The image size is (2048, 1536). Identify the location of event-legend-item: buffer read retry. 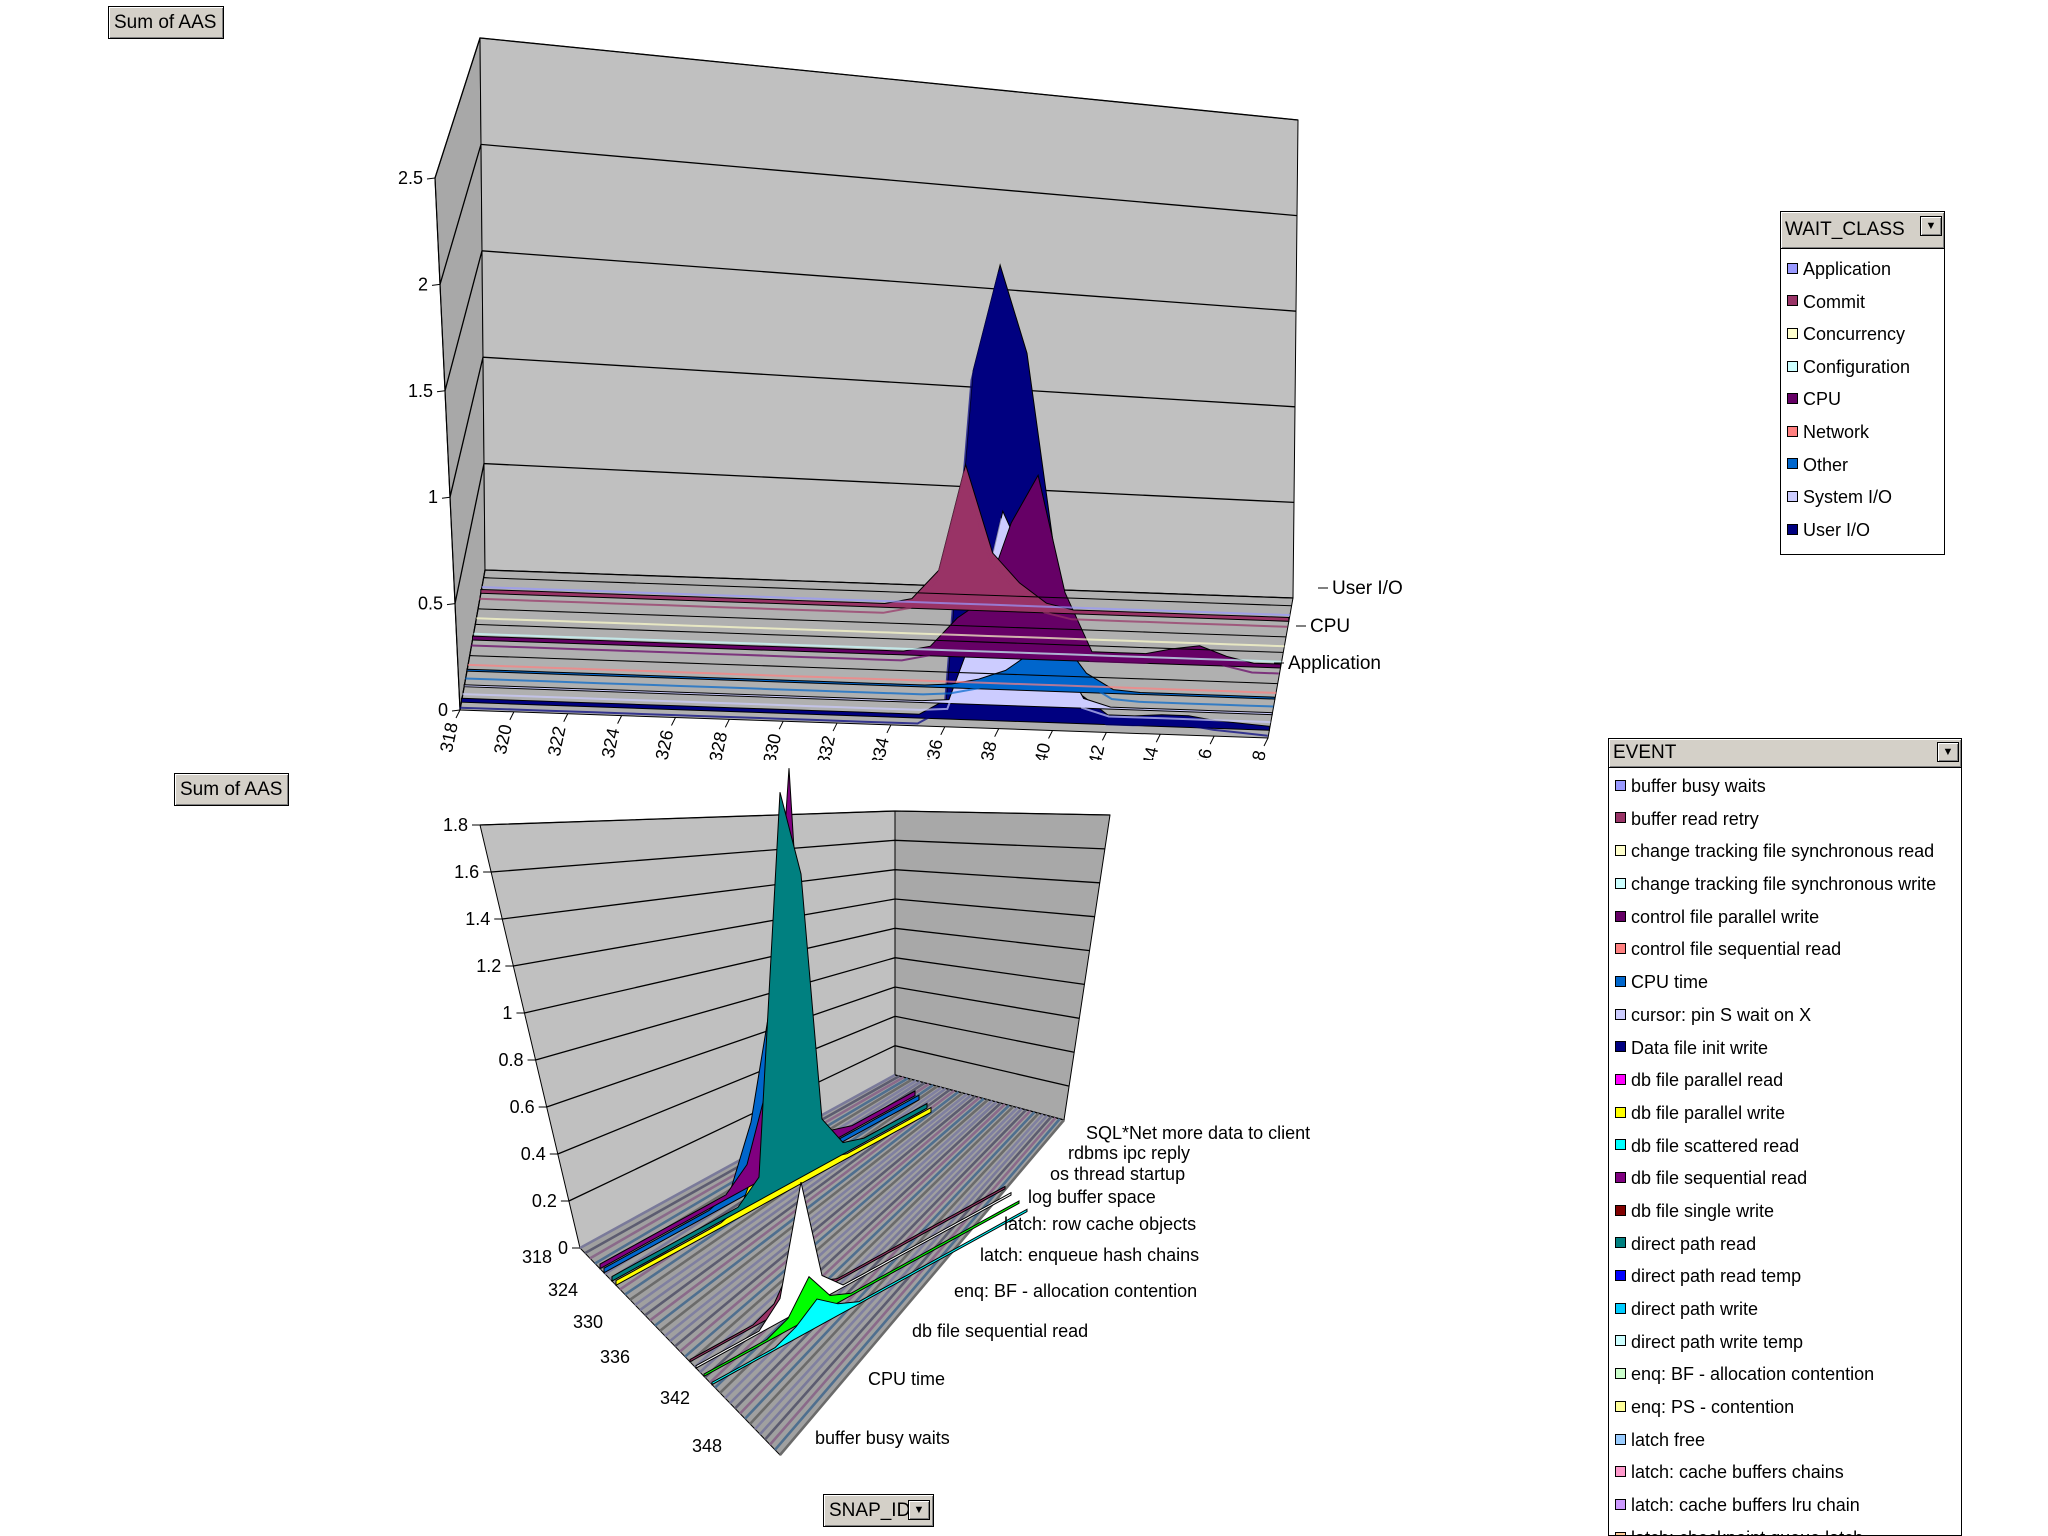
(1788, 819).